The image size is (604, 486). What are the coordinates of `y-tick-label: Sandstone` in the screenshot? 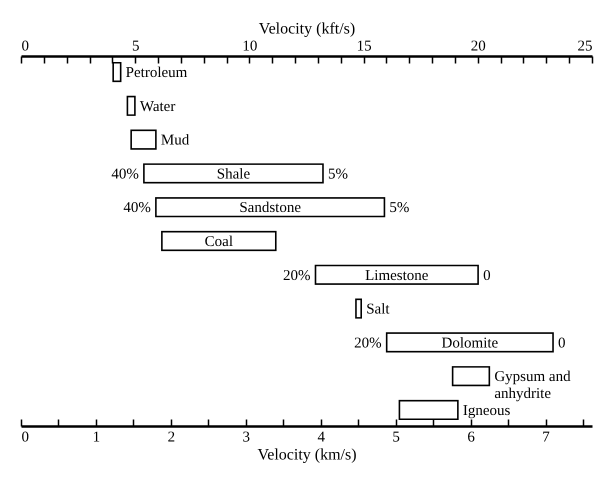 It's located at (270, 208).